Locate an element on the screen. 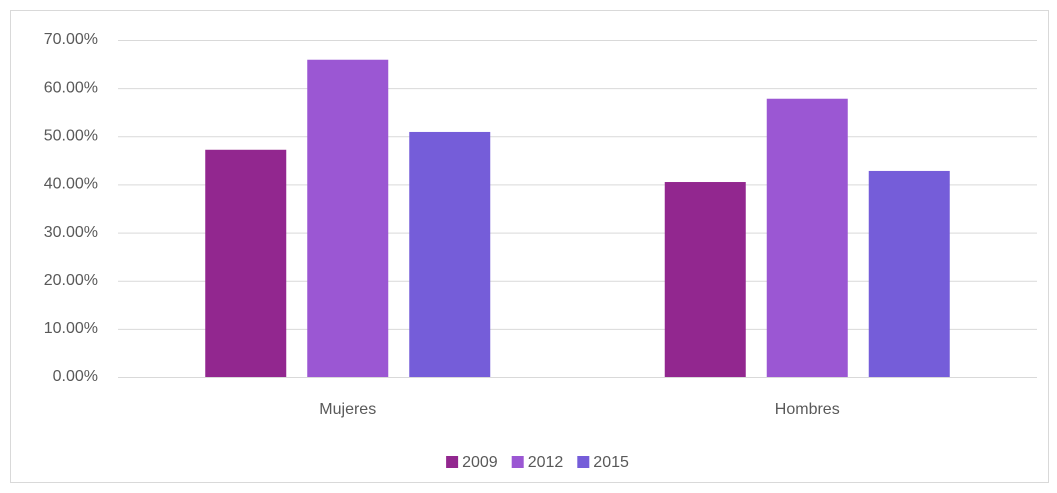  x-tick-label: Mujeres is located at coordinates (347, 409).